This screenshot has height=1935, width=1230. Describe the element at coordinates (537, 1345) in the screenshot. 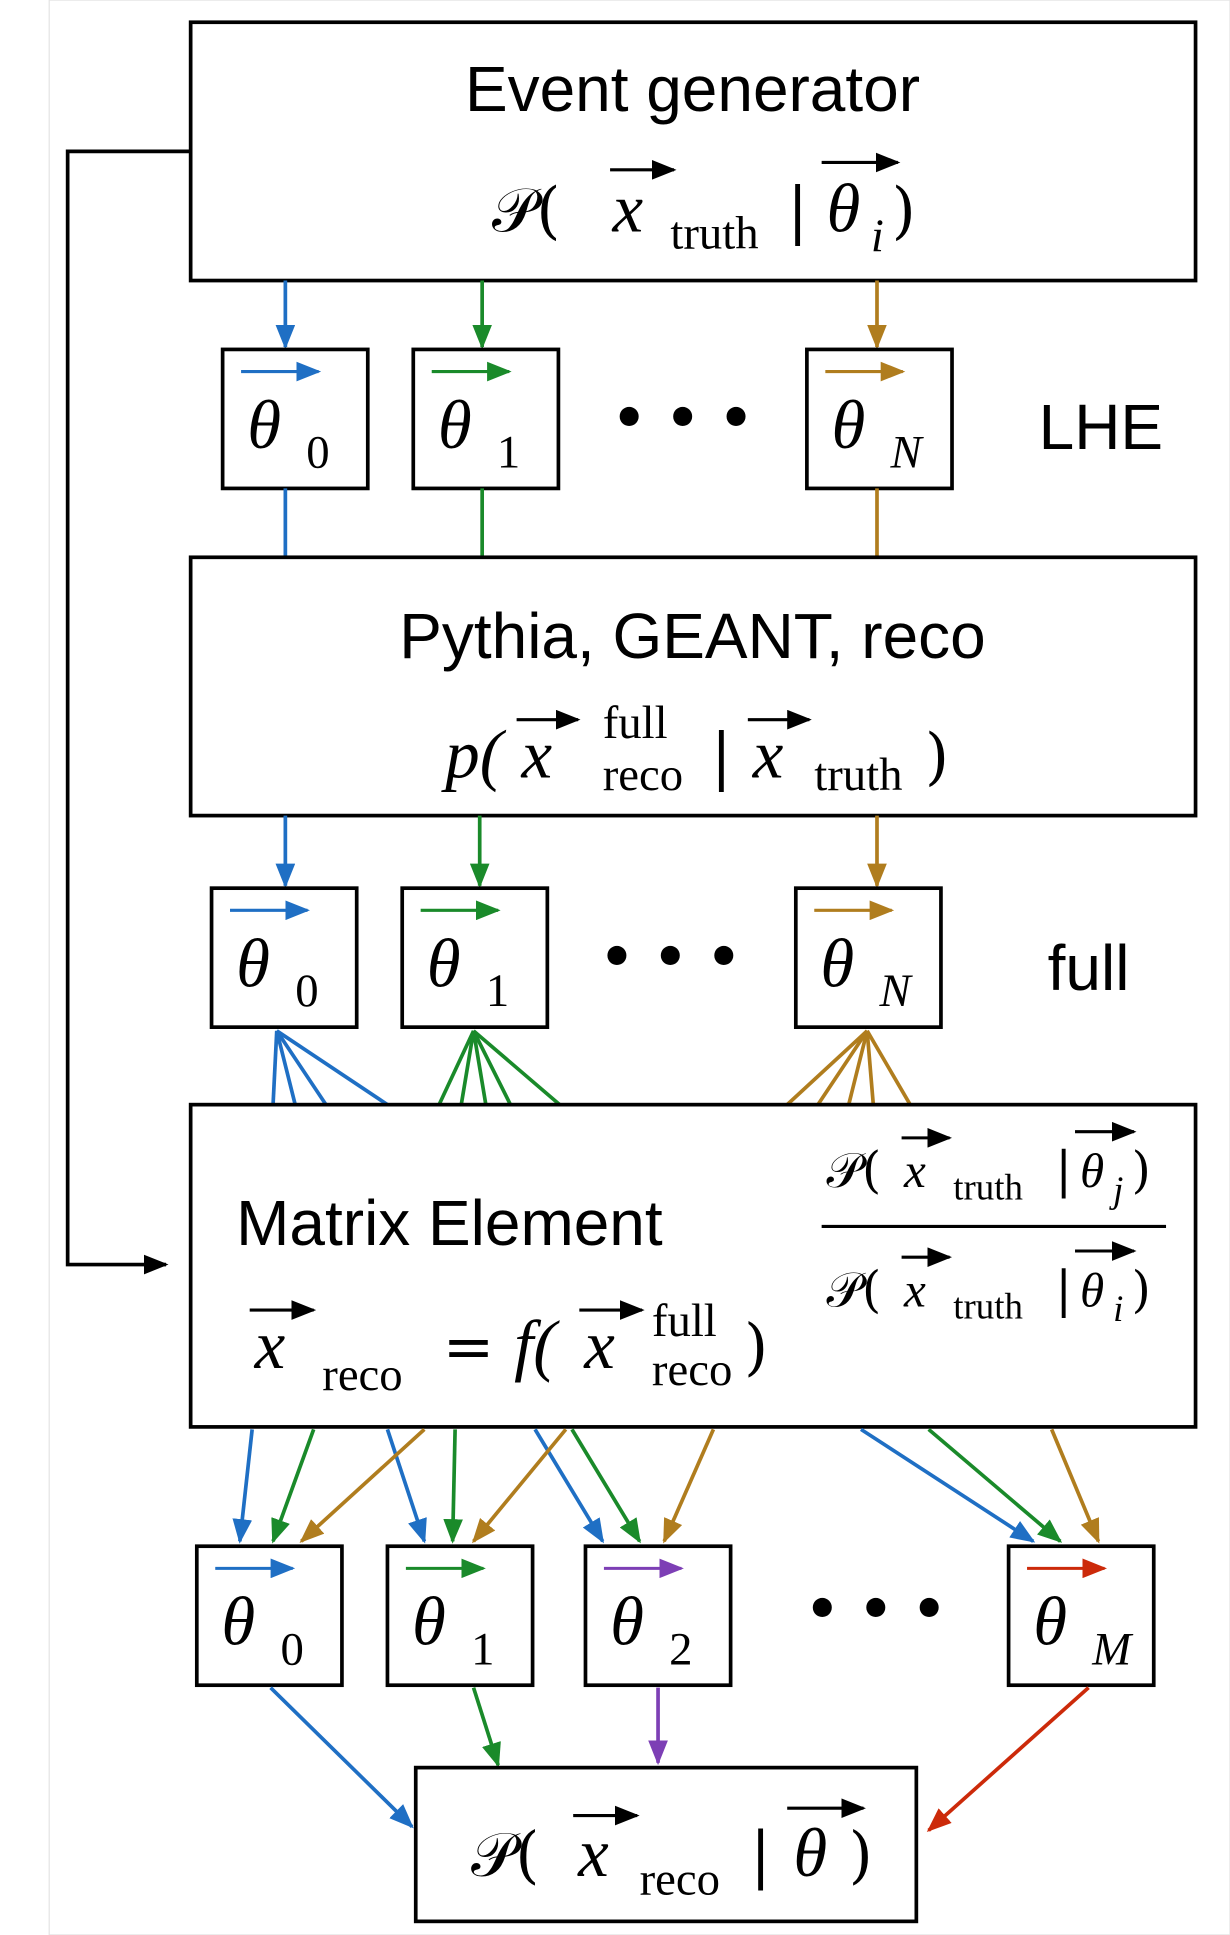

I see `label: f(` at that location.